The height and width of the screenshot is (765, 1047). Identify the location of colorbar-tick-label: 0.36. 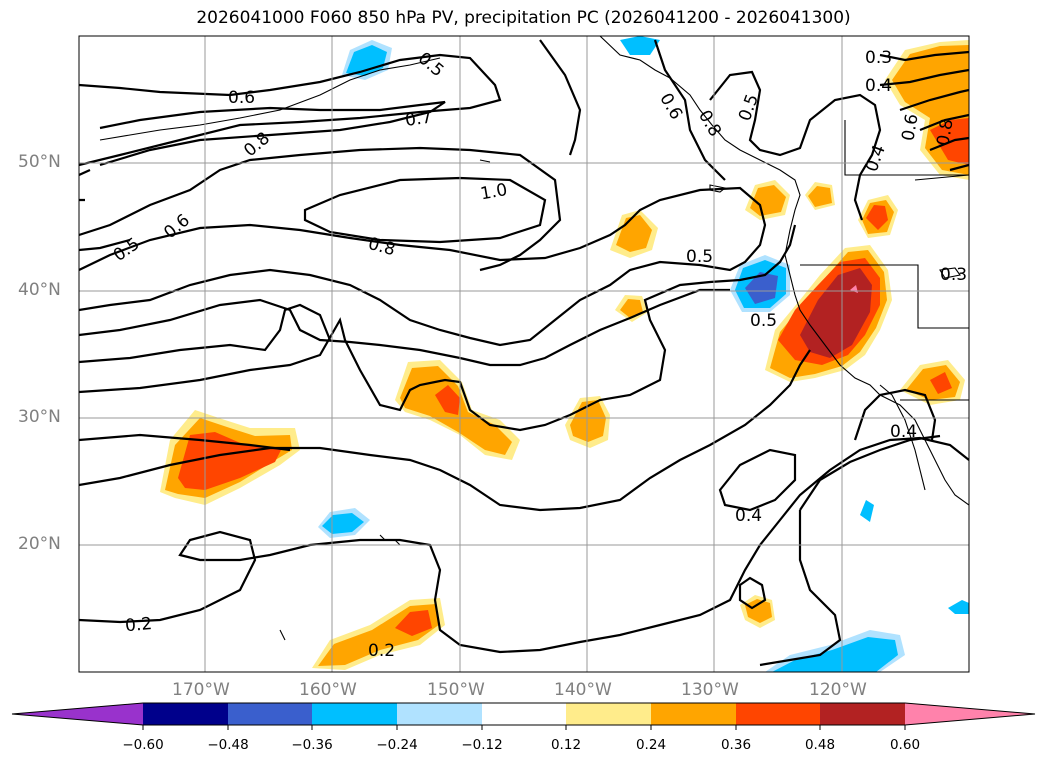
(736, 745).